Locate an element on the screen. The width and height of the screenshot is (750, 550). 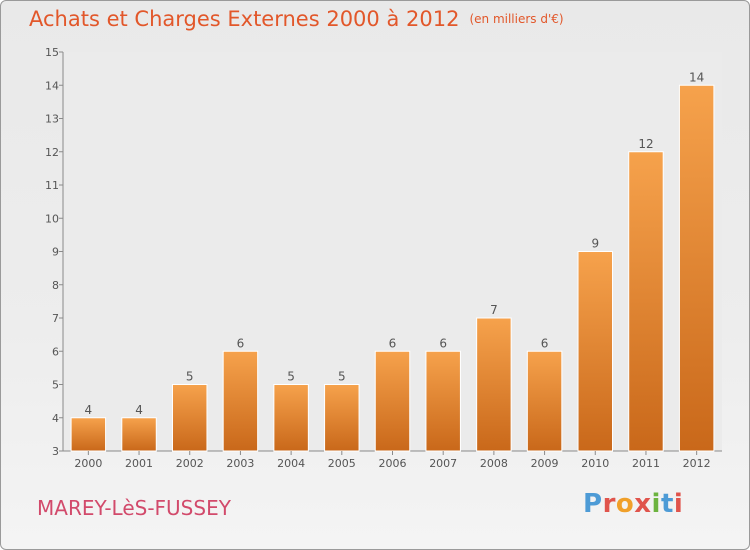
bar-2009 is located at coordinates (544, 401).